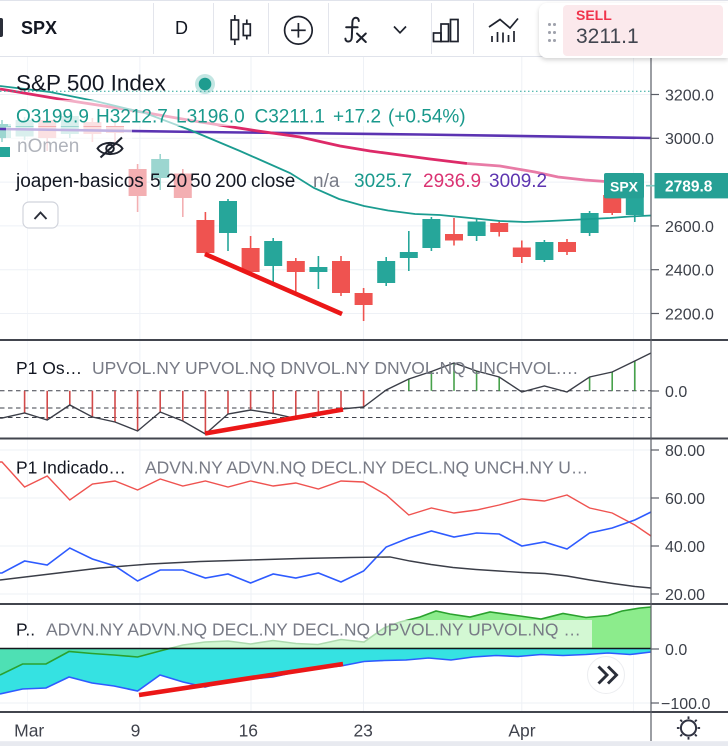 Image resolution: width=728 pixels, height=746 pixels. I want to click on svg-text: 2600.0, so click(689, 227).